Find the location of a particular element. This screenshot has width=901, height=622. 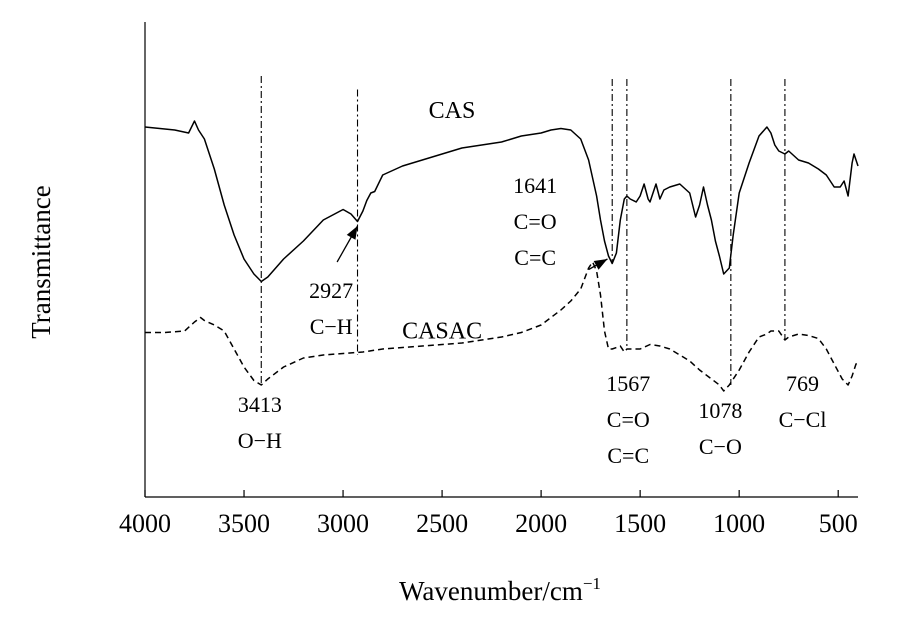

annotation-line: 1641 is located at coordinates (535, 185).